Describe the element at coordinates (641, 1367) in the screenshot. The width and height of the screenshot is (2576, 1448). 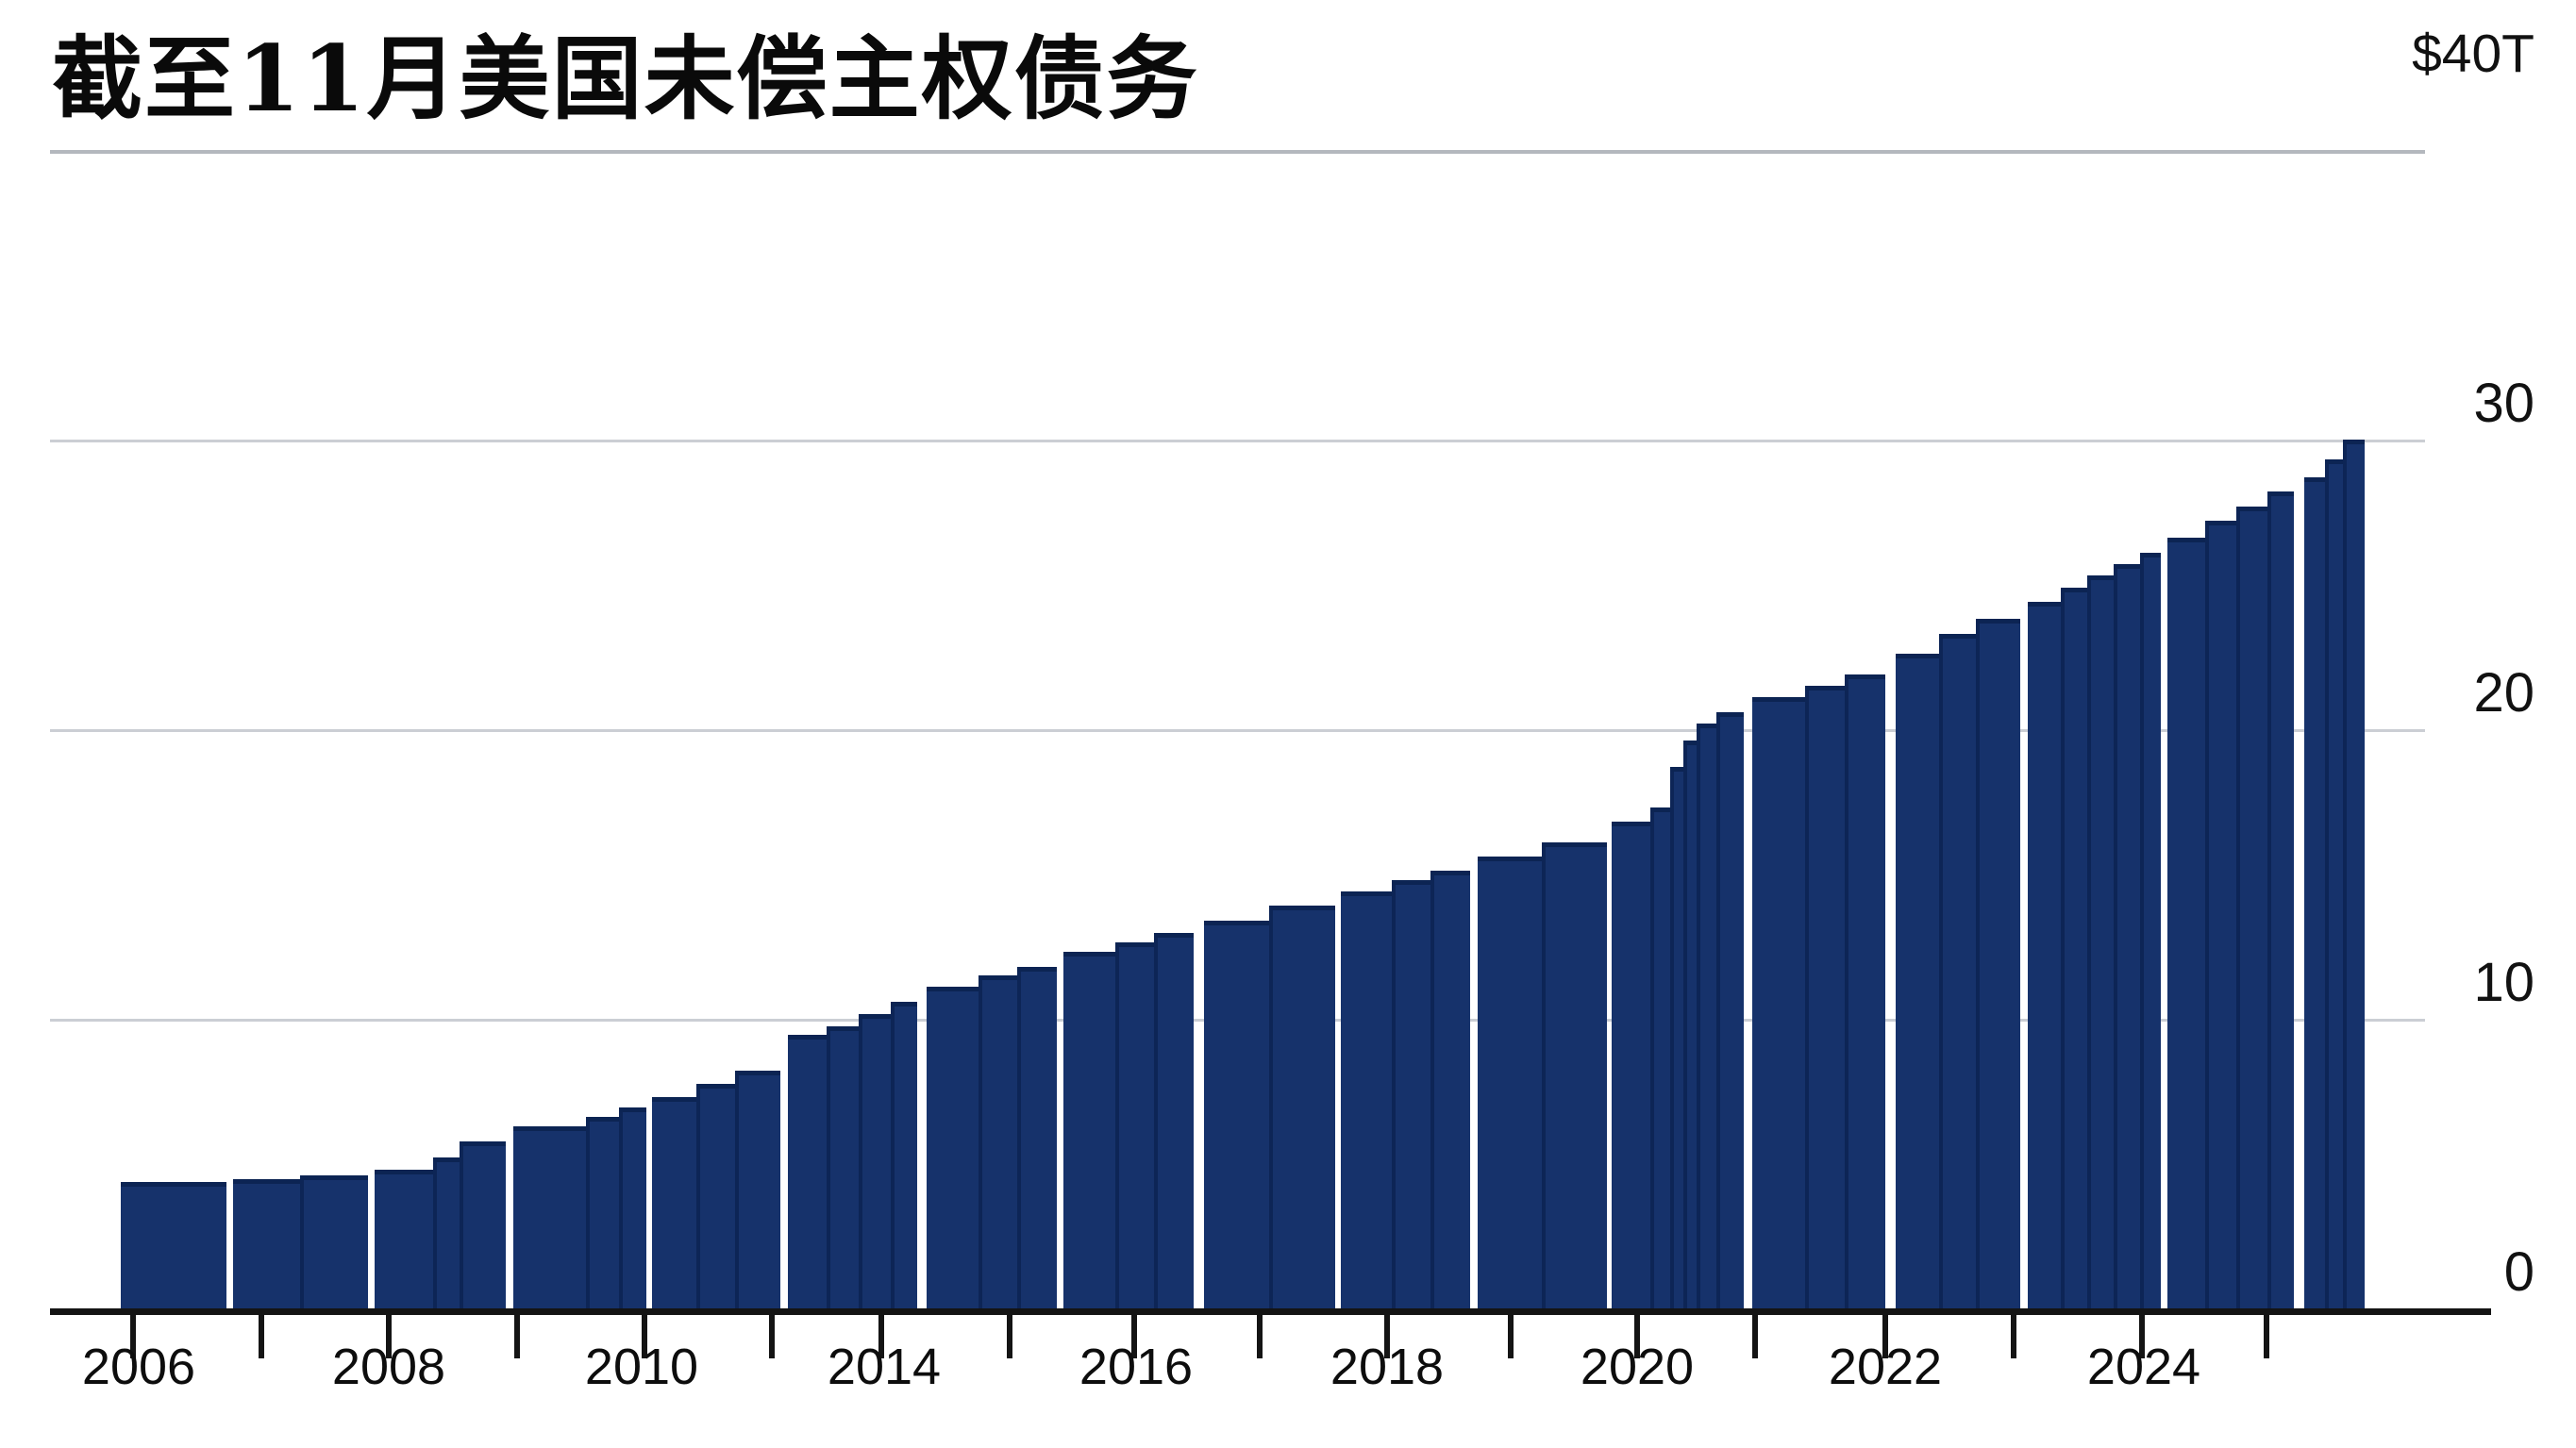
I see `x-axis-label-2010: 2010` at that location.